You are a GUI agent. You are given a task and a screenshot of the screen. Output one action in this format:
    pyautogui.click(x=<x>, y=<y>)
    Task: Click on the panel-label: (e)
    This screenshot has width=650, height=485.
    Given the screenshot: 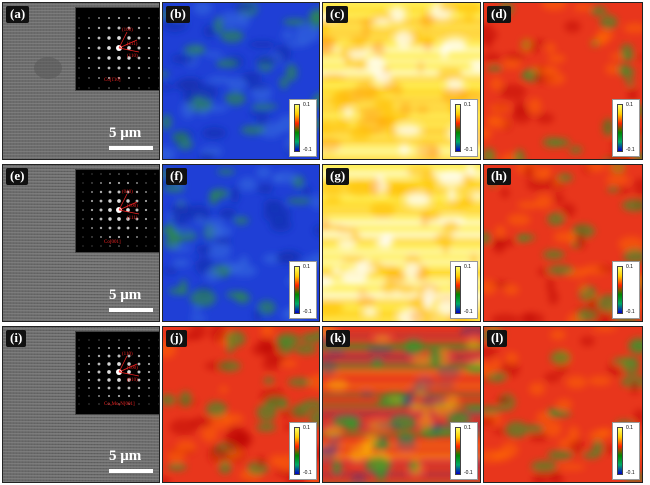 What is the action you would take?
    pyautogui.click(x=17, y=176)
    